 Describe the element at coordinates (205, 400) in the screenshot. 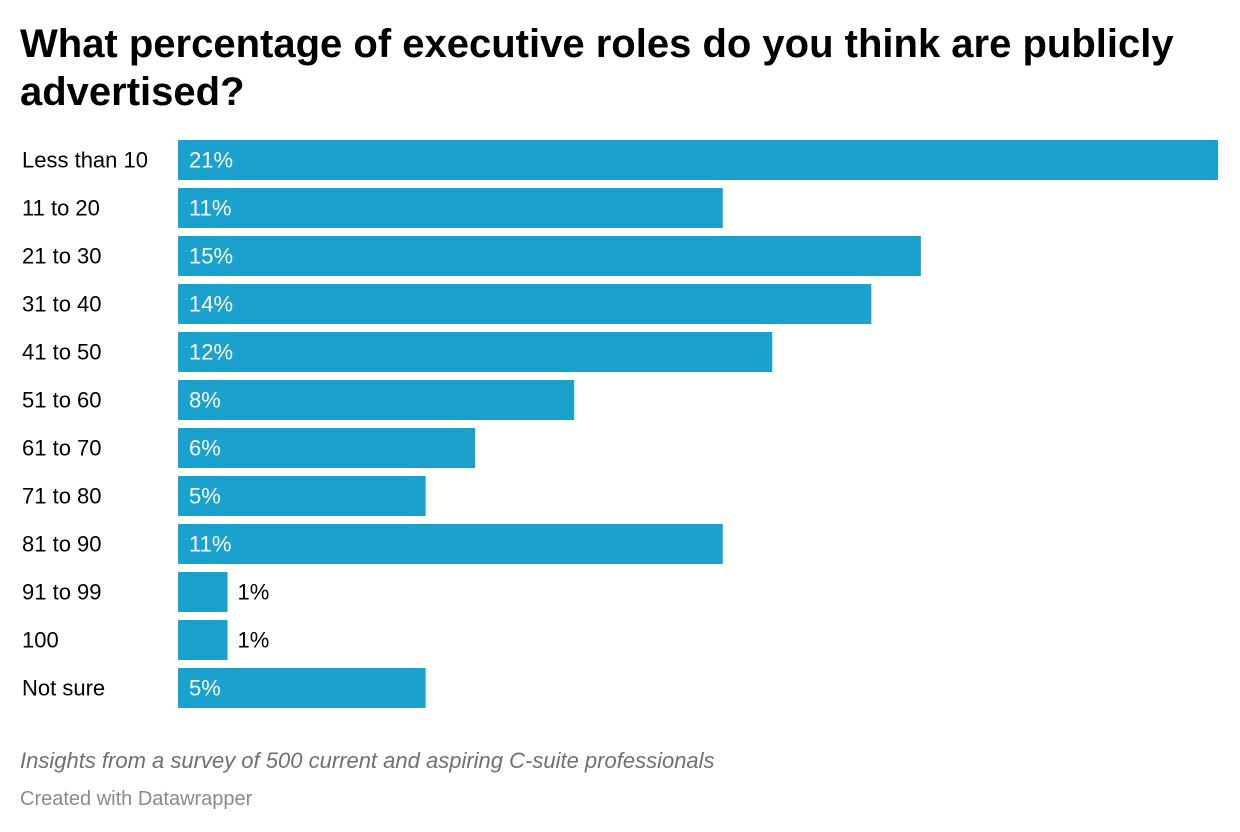

I see `value-label: 8%` at that location.